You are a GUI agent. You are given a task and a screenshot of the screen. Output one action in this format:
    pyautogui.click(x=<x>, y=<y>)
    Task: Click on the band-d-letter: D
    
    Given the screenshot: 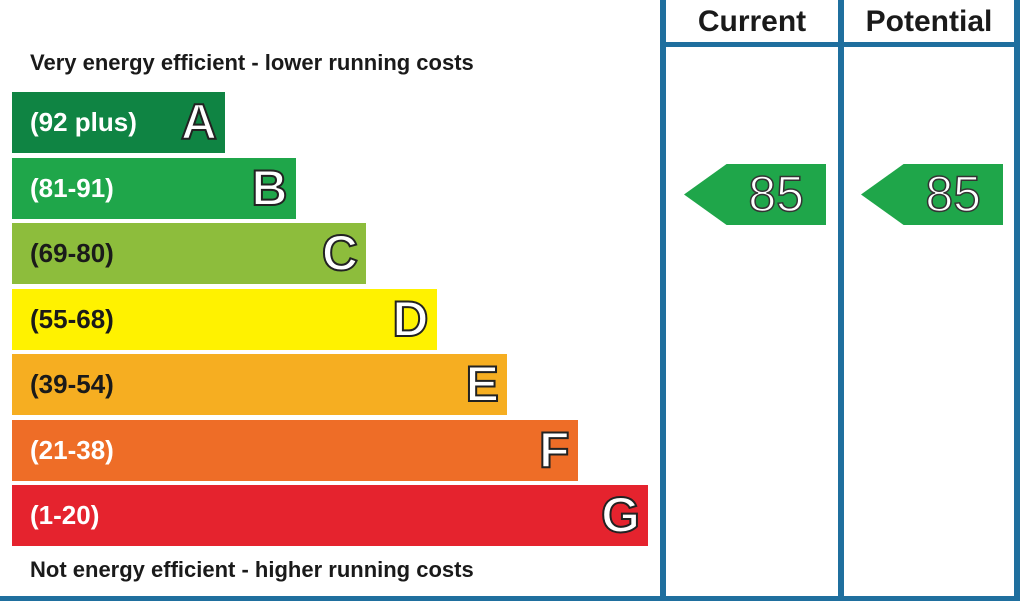 What is the action you would take?
    pyautogui.click(x=410, y=319)
    